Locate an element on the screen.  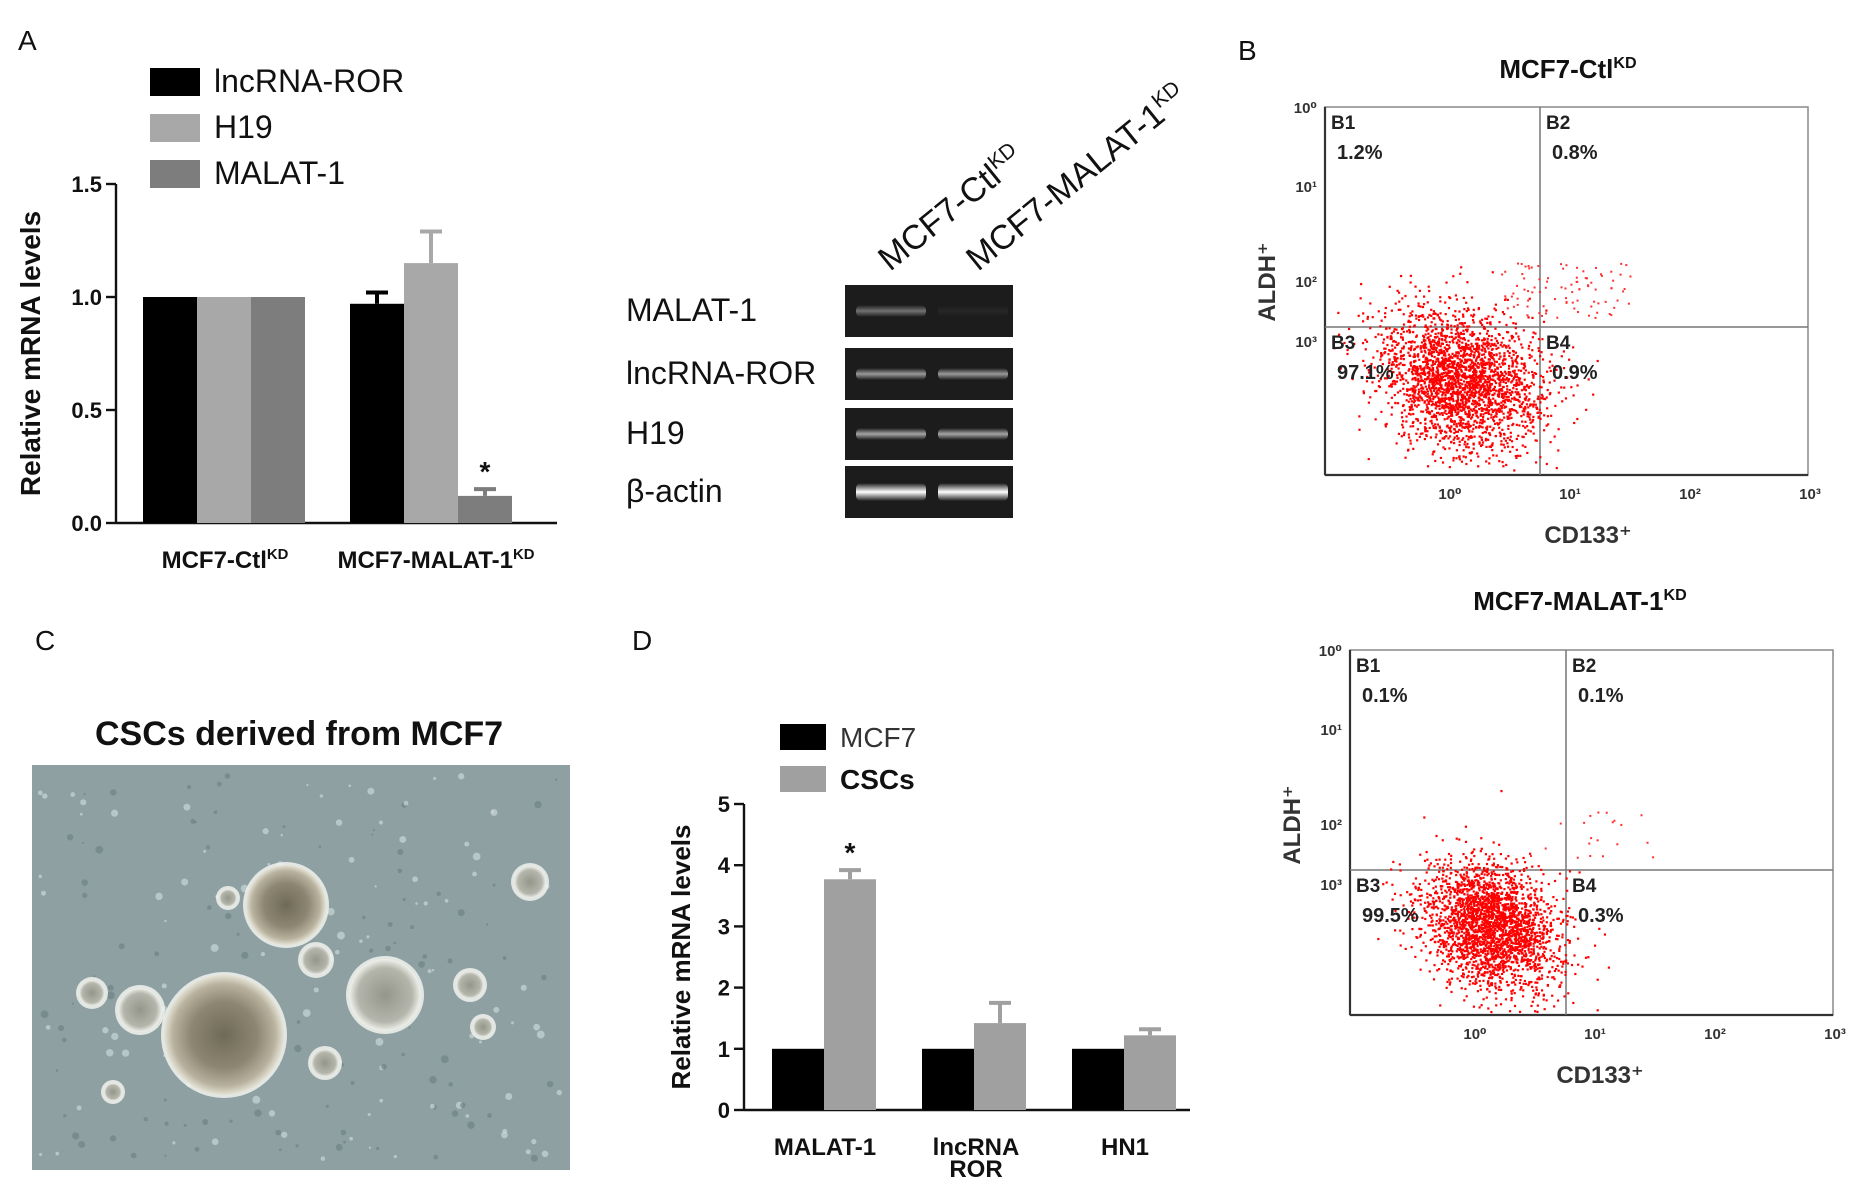
quadrant-percent: 1.2% is located at coordinates (1360, 153).